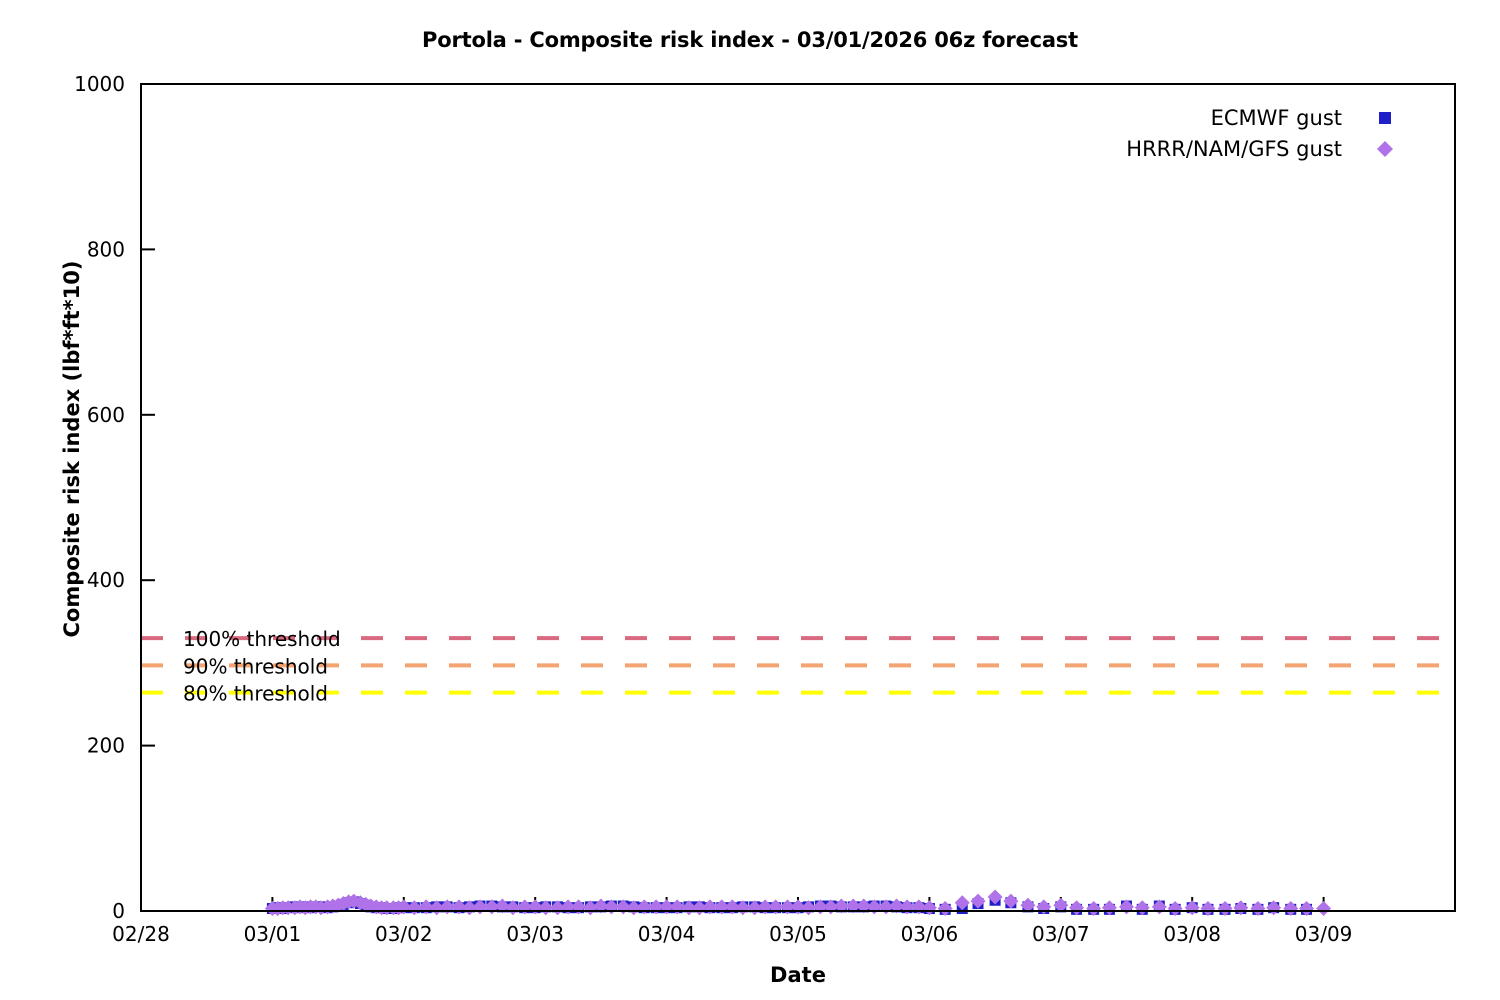  What do you see at coordinates (1061, 934) in the screenshot?
I see `x-tick-label: 03/07` at bounding box center [1061, 934].